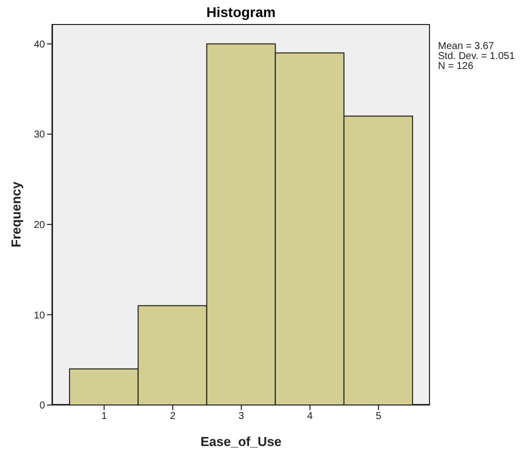 The image size is (526, 452). Describe the element at coordinates (173, 416) in the screenshot. I see `x-tick-label: 2` at that location.